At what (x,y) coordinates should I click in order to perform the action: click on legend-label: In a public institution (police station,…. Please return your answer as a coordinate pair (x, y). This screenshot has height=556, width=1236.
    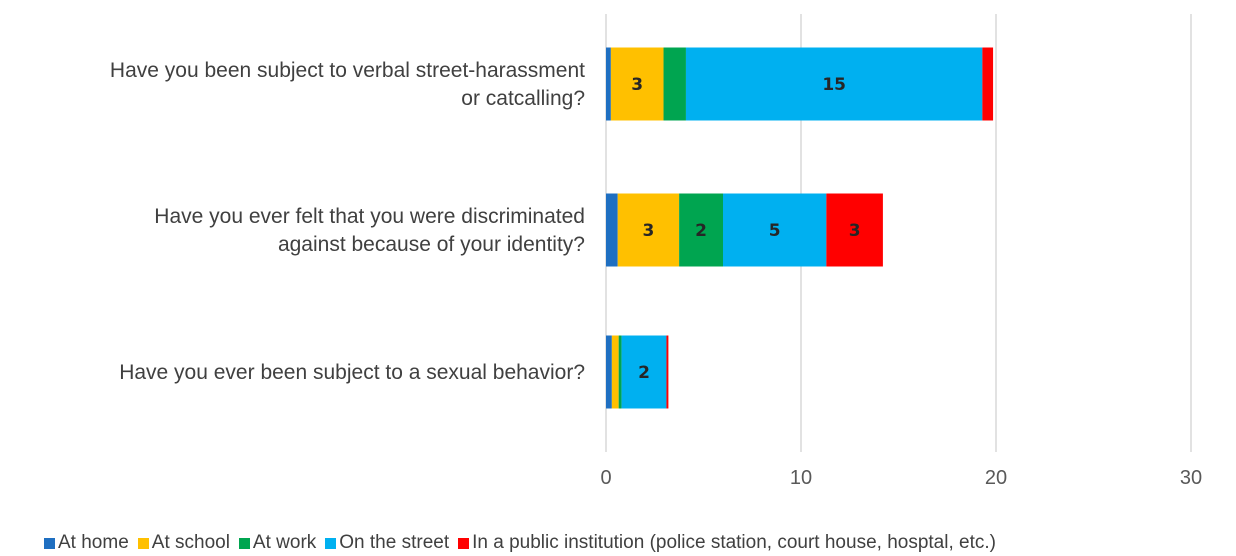
    Looking at the image, I should click on (734, 542).